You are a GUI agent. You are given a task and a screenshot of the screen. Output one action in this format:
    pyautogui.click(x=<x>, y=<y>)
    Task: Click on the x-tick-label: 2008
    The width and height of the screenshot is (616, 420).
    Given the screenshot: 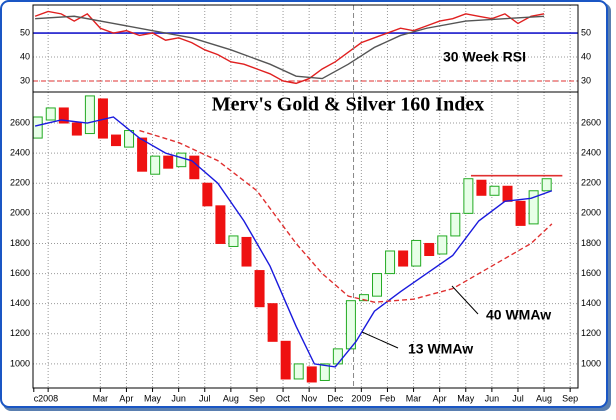 What is the action you would take?
    pyautogui.click(x=48, y=398)
    